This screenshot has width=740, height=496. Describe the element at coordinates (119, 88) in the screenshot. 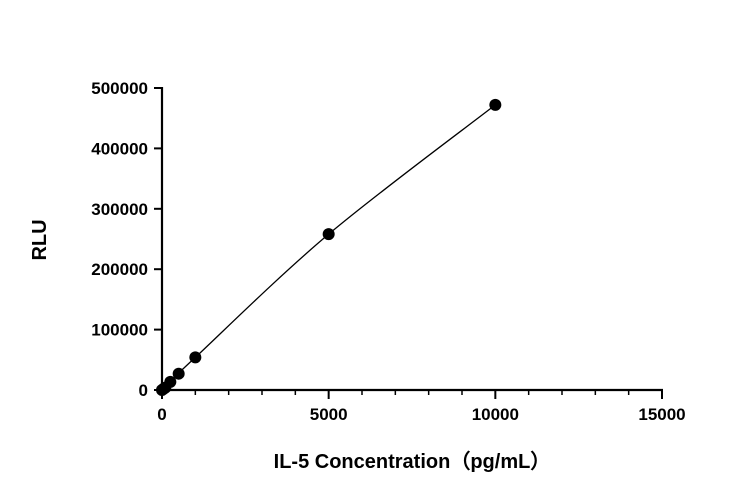

I see `y-tick-label: 500000` at that location.